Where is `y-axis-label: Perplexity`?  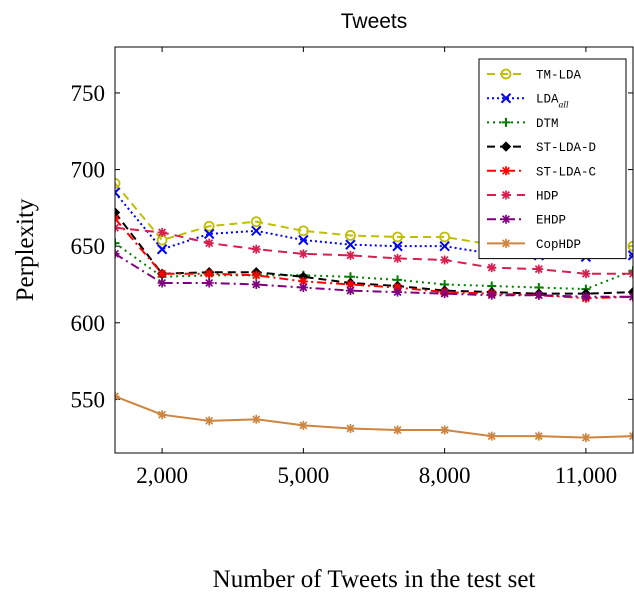
y-axis-label: Perplexity is located at coordinates (25, 249).